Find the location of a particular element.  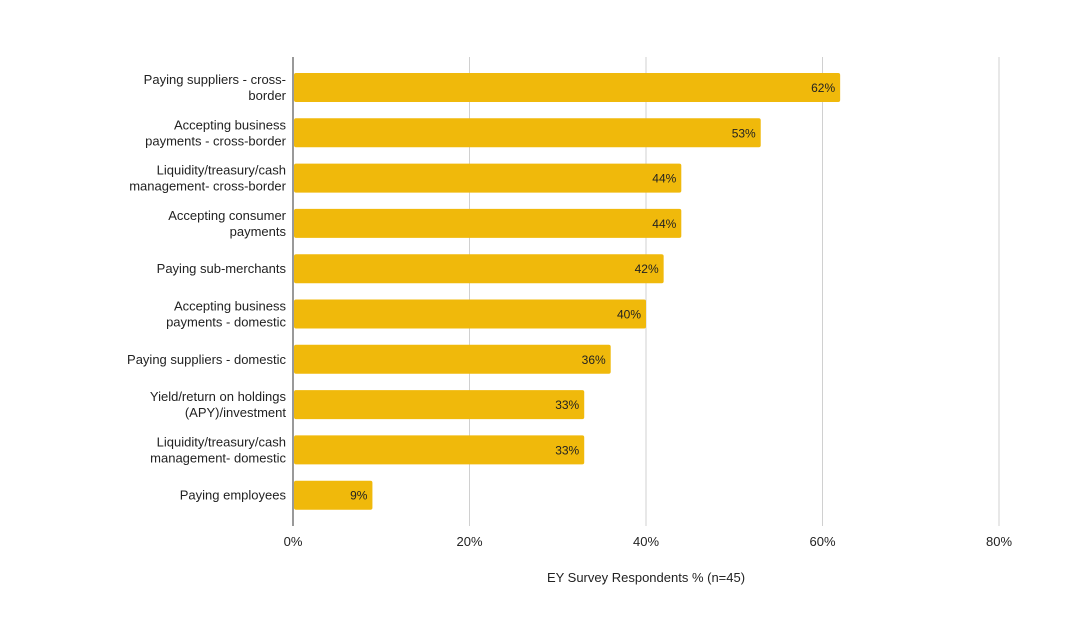

x-tick-label: 0% is located at coordinates (293, 541).